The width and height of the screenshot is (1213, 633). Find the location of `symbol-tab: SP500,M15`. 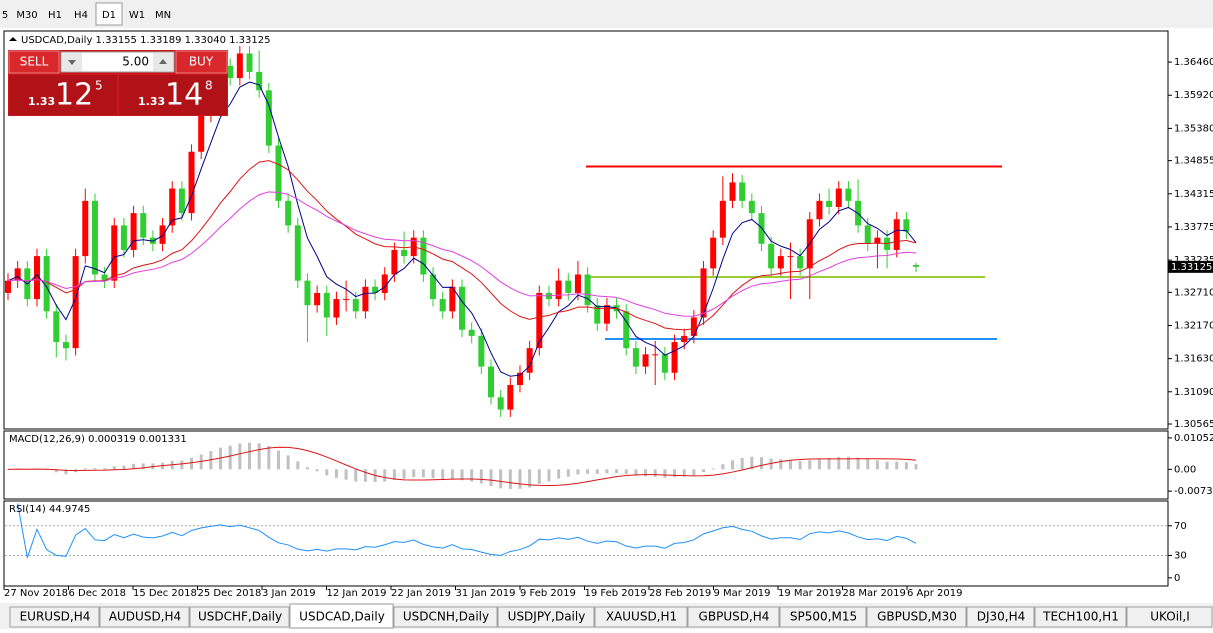

symbol-tab: SP500,M15 is located at coordinates (823, 617).